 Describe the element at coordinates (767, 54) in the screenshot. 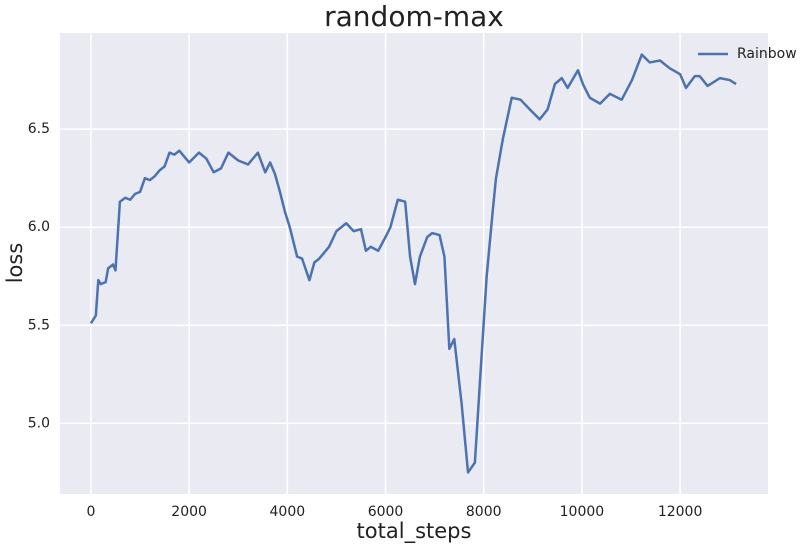

I see `legend-label: Rainbow` at that location.